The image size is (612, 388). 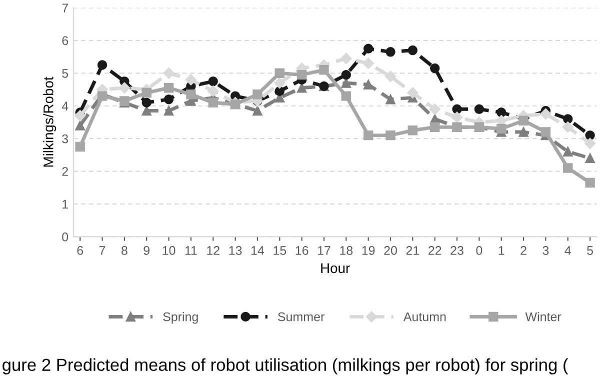 I want to click on x-tick-label: 5, so click(x=590, y=250).